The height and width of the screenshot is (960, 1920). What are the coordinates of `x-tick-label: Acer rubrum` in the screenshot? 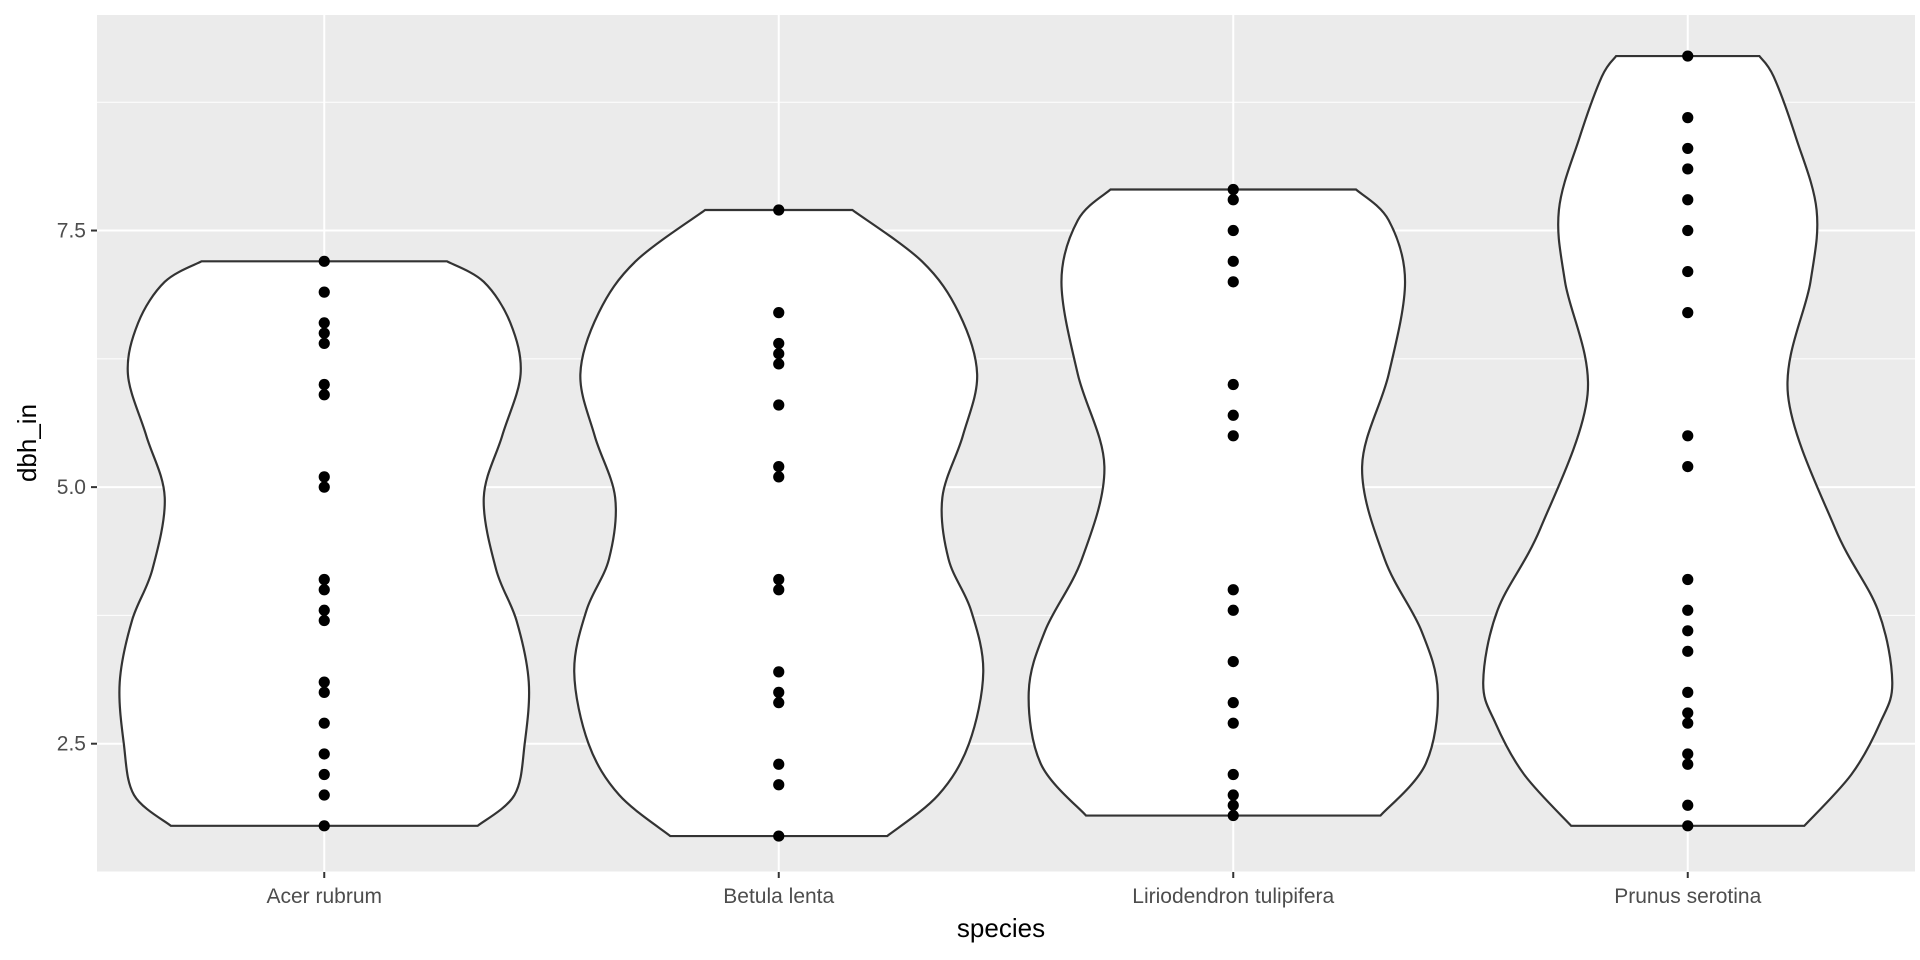 It's located at (324, 896).